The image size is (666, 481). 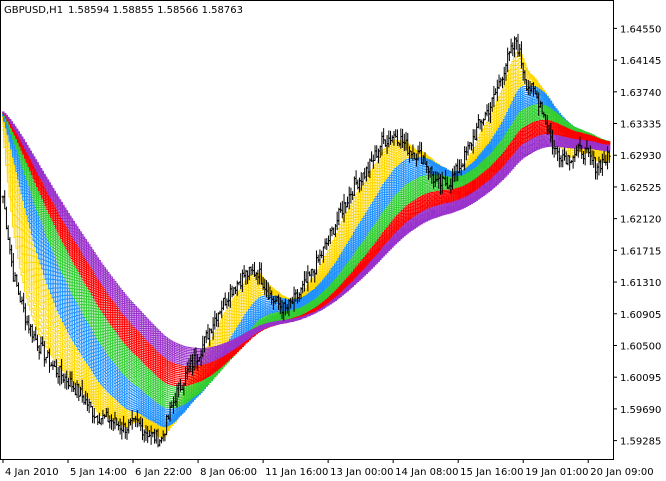 I want to click on x-tick-label: 13 Jan 00:00, so click(x=361, y=472).